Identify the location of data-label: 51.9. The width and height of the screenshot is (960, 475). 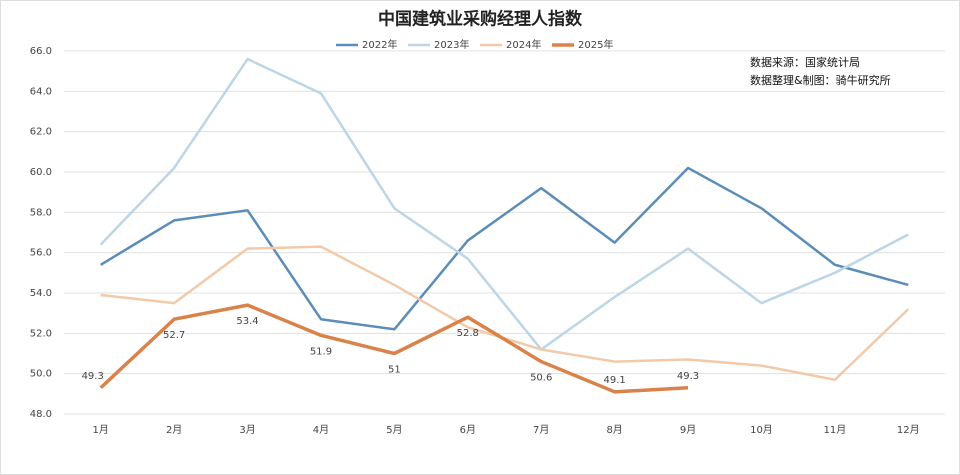
(321, 351).